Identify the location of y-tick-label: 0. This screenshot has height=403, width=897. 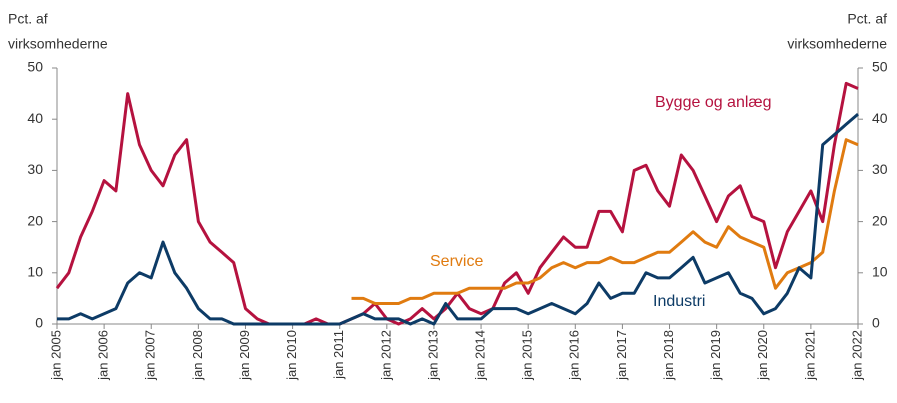
(39, 323).